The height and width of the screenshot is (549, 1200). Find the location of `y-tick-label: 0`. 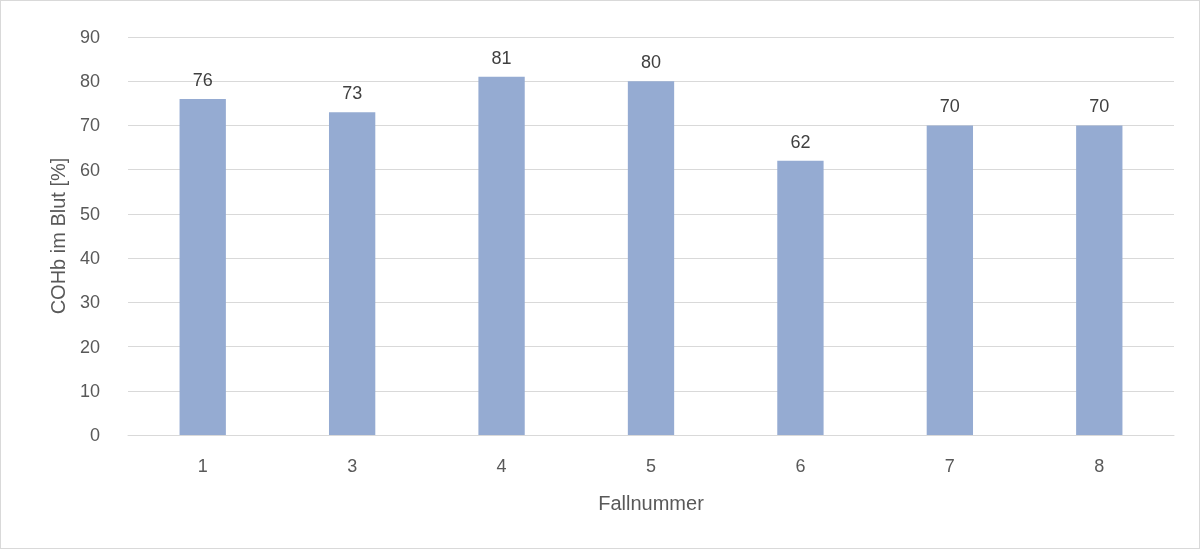

y-tick-label: 0 is located at coordinates (94, 435).